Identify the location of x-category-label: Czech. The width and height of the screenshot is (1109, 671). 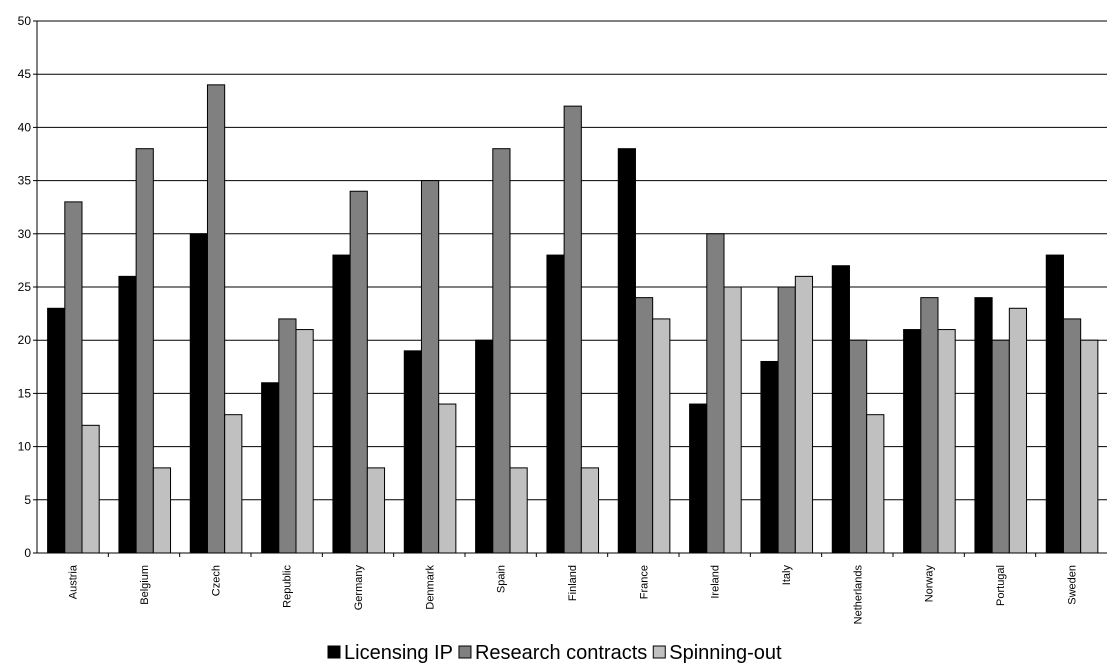
(216, 580).